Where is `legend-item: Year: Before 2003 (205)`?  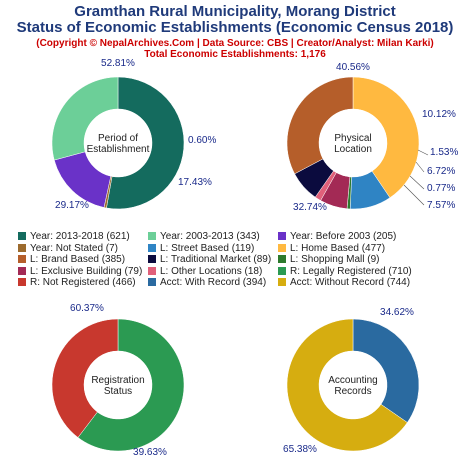
legend-item: Year: Before 2003 (205) is located at coordinates (337, 236).